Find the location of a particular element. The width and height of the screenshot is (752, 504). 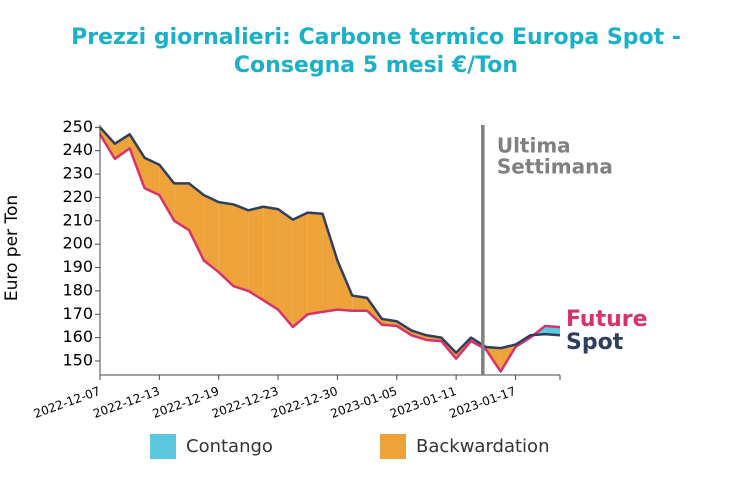

x-tick-label: 2022-12-13 is located at coordinates (126, 402).